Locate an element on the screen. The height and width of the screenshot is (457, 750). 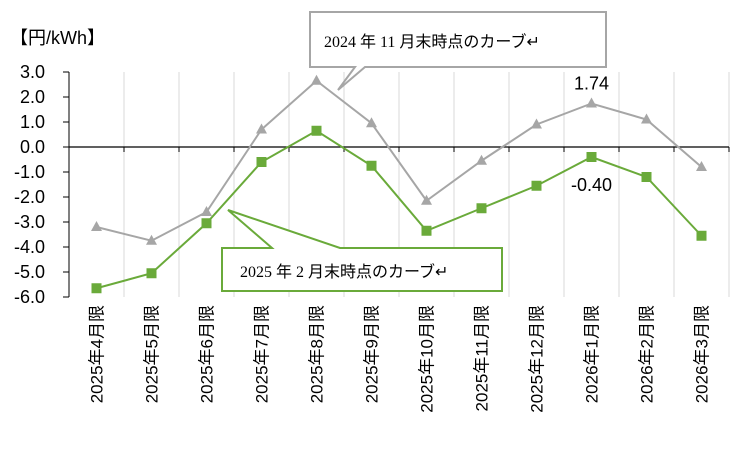
x-tick-label: 2026年3月限 is located at coordinates (702, 354).